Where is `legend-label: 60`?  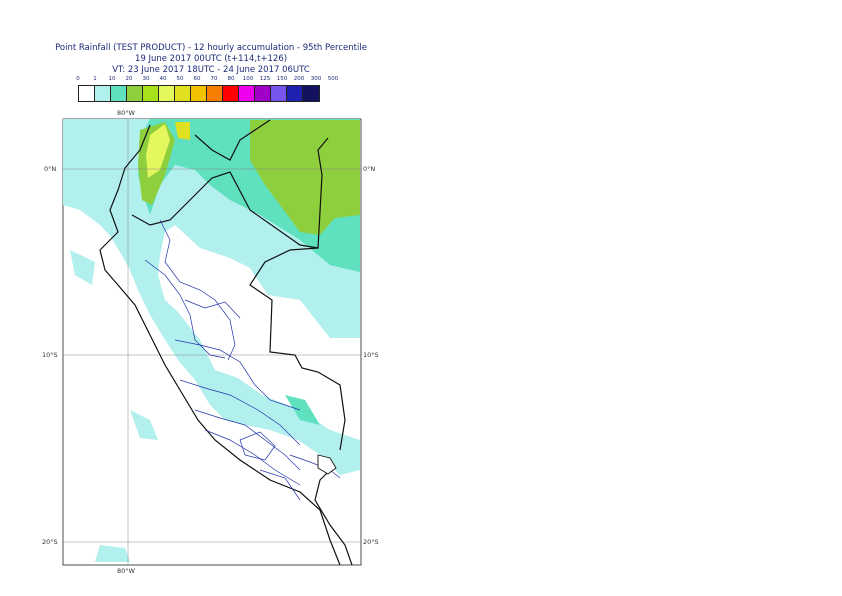 legend-label: 60 is located at coordinates (197, 79).